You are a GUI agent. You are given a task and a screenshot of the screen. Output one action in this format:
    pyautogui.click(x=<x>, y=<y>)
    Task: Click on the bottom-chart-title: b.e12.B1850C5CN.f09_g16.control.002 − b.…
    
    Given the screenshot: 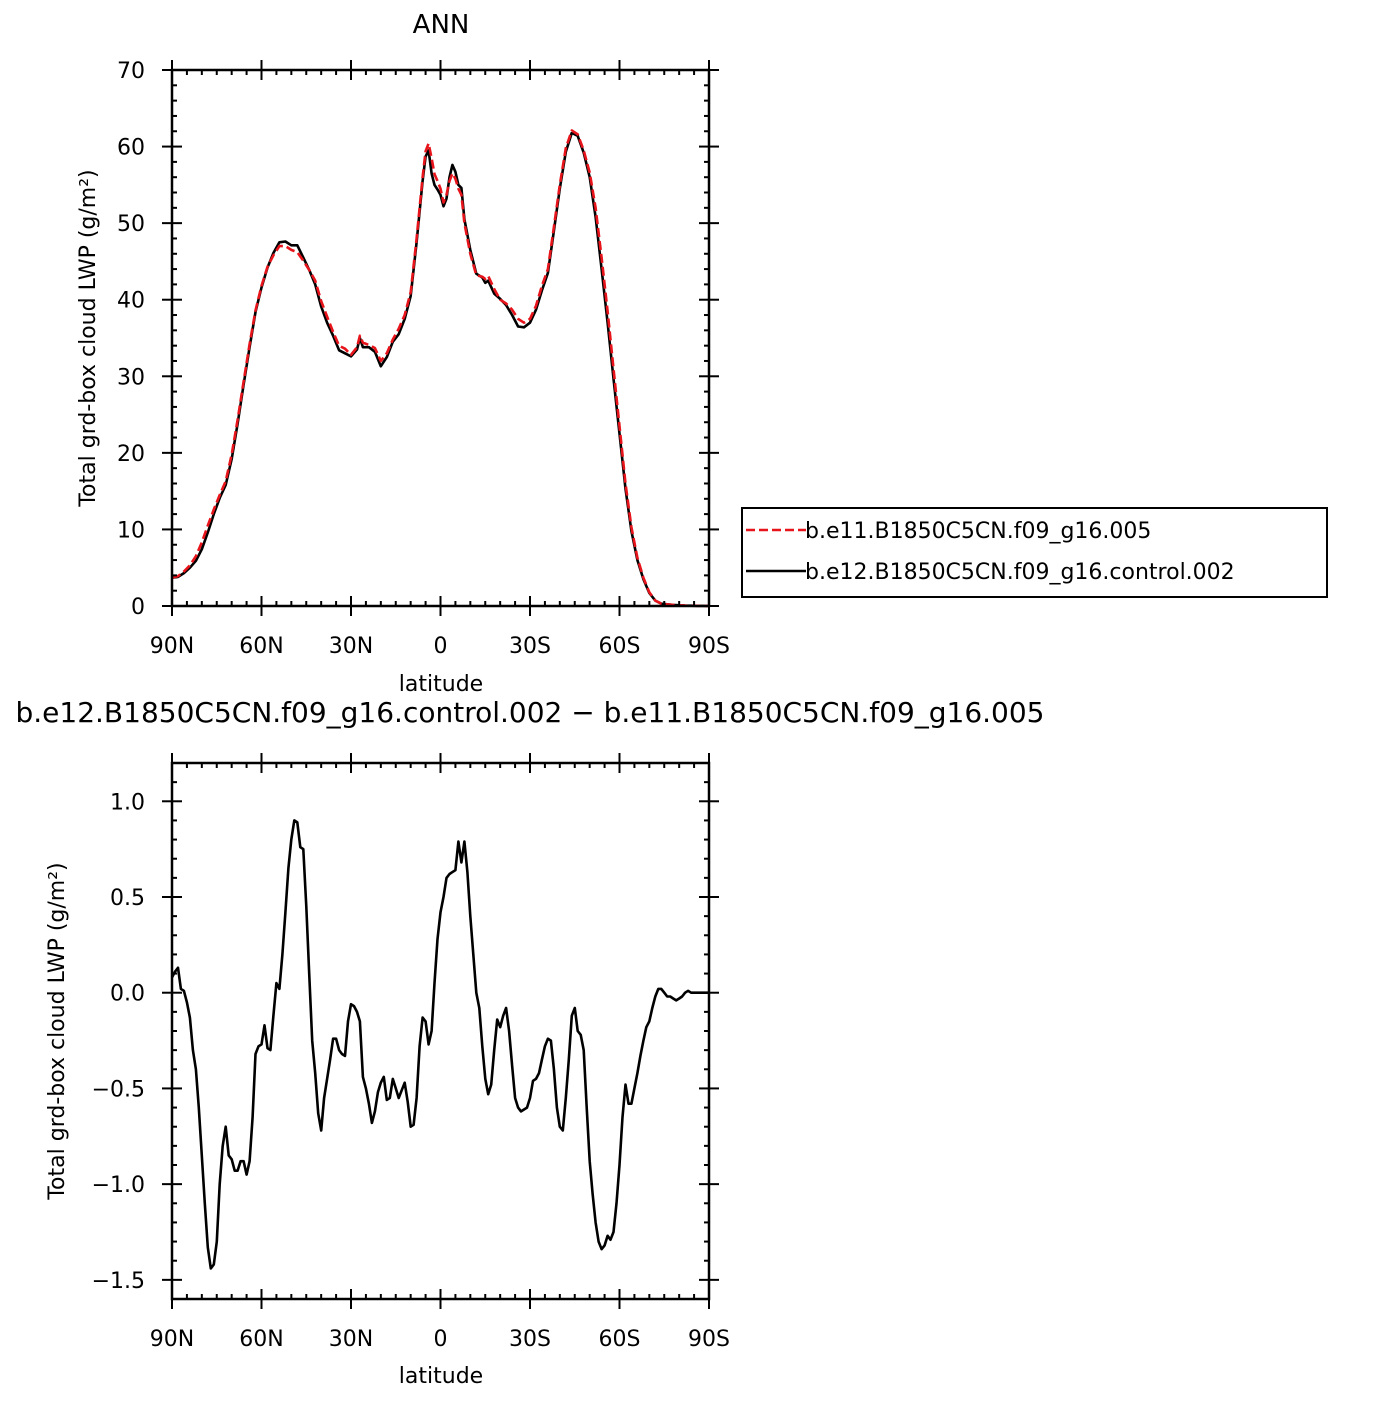 What is the action you would take?
    pyautogui.click(x=530, y=712)
    